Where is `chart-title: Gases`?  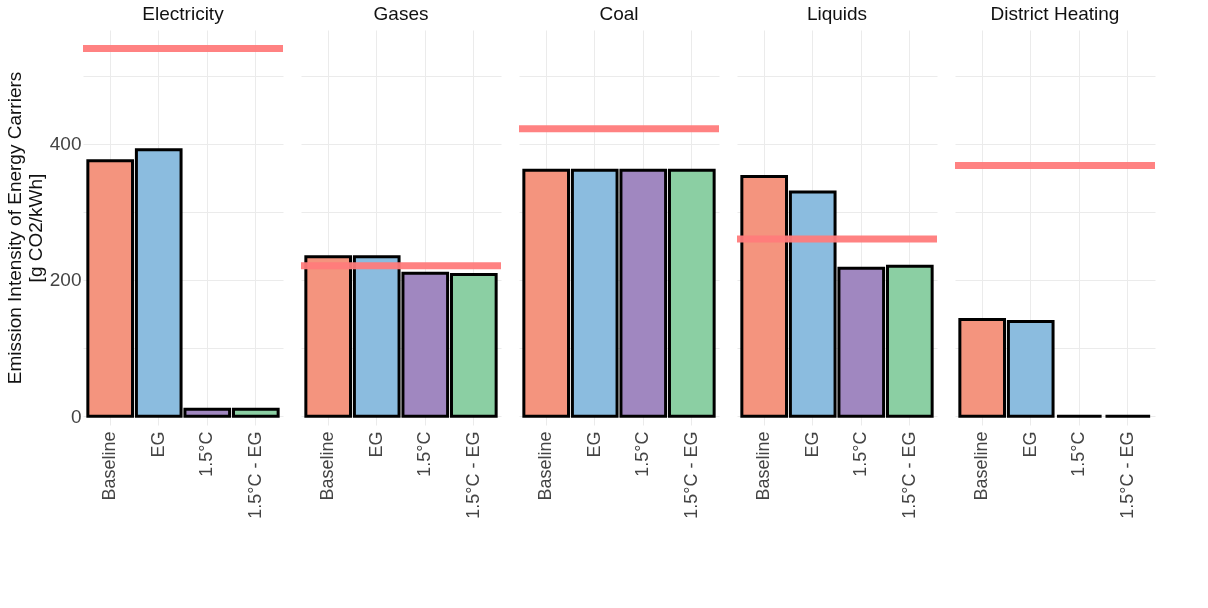 chart-title: Gases is located at coordinates (401, 13).